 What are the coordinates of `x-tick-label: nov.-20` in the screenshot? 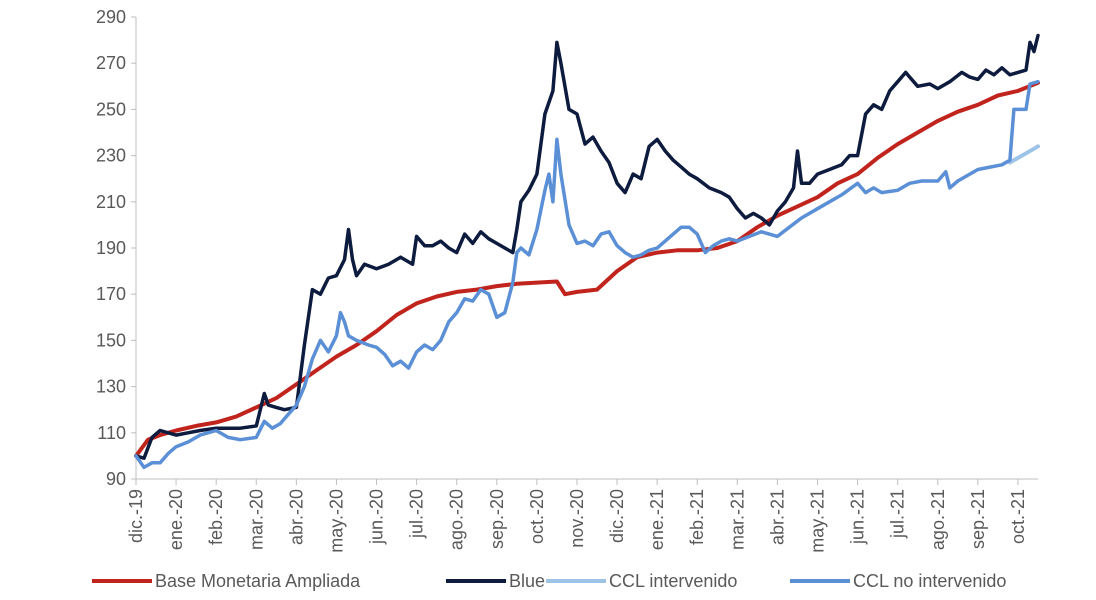 It's located at (577, 518).